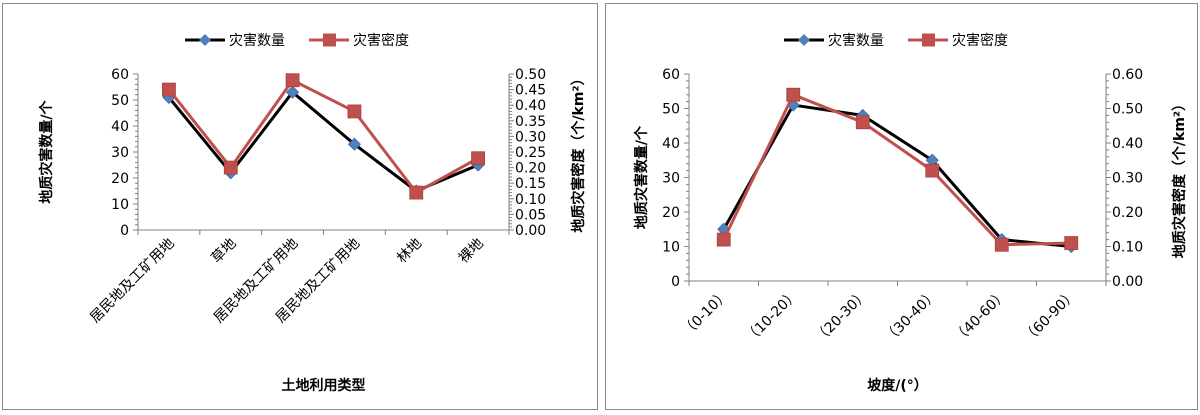  Describe the element at coordinates (530, 184) in the screenshot. I see `right-y-tick-label: 0.15` at that location.